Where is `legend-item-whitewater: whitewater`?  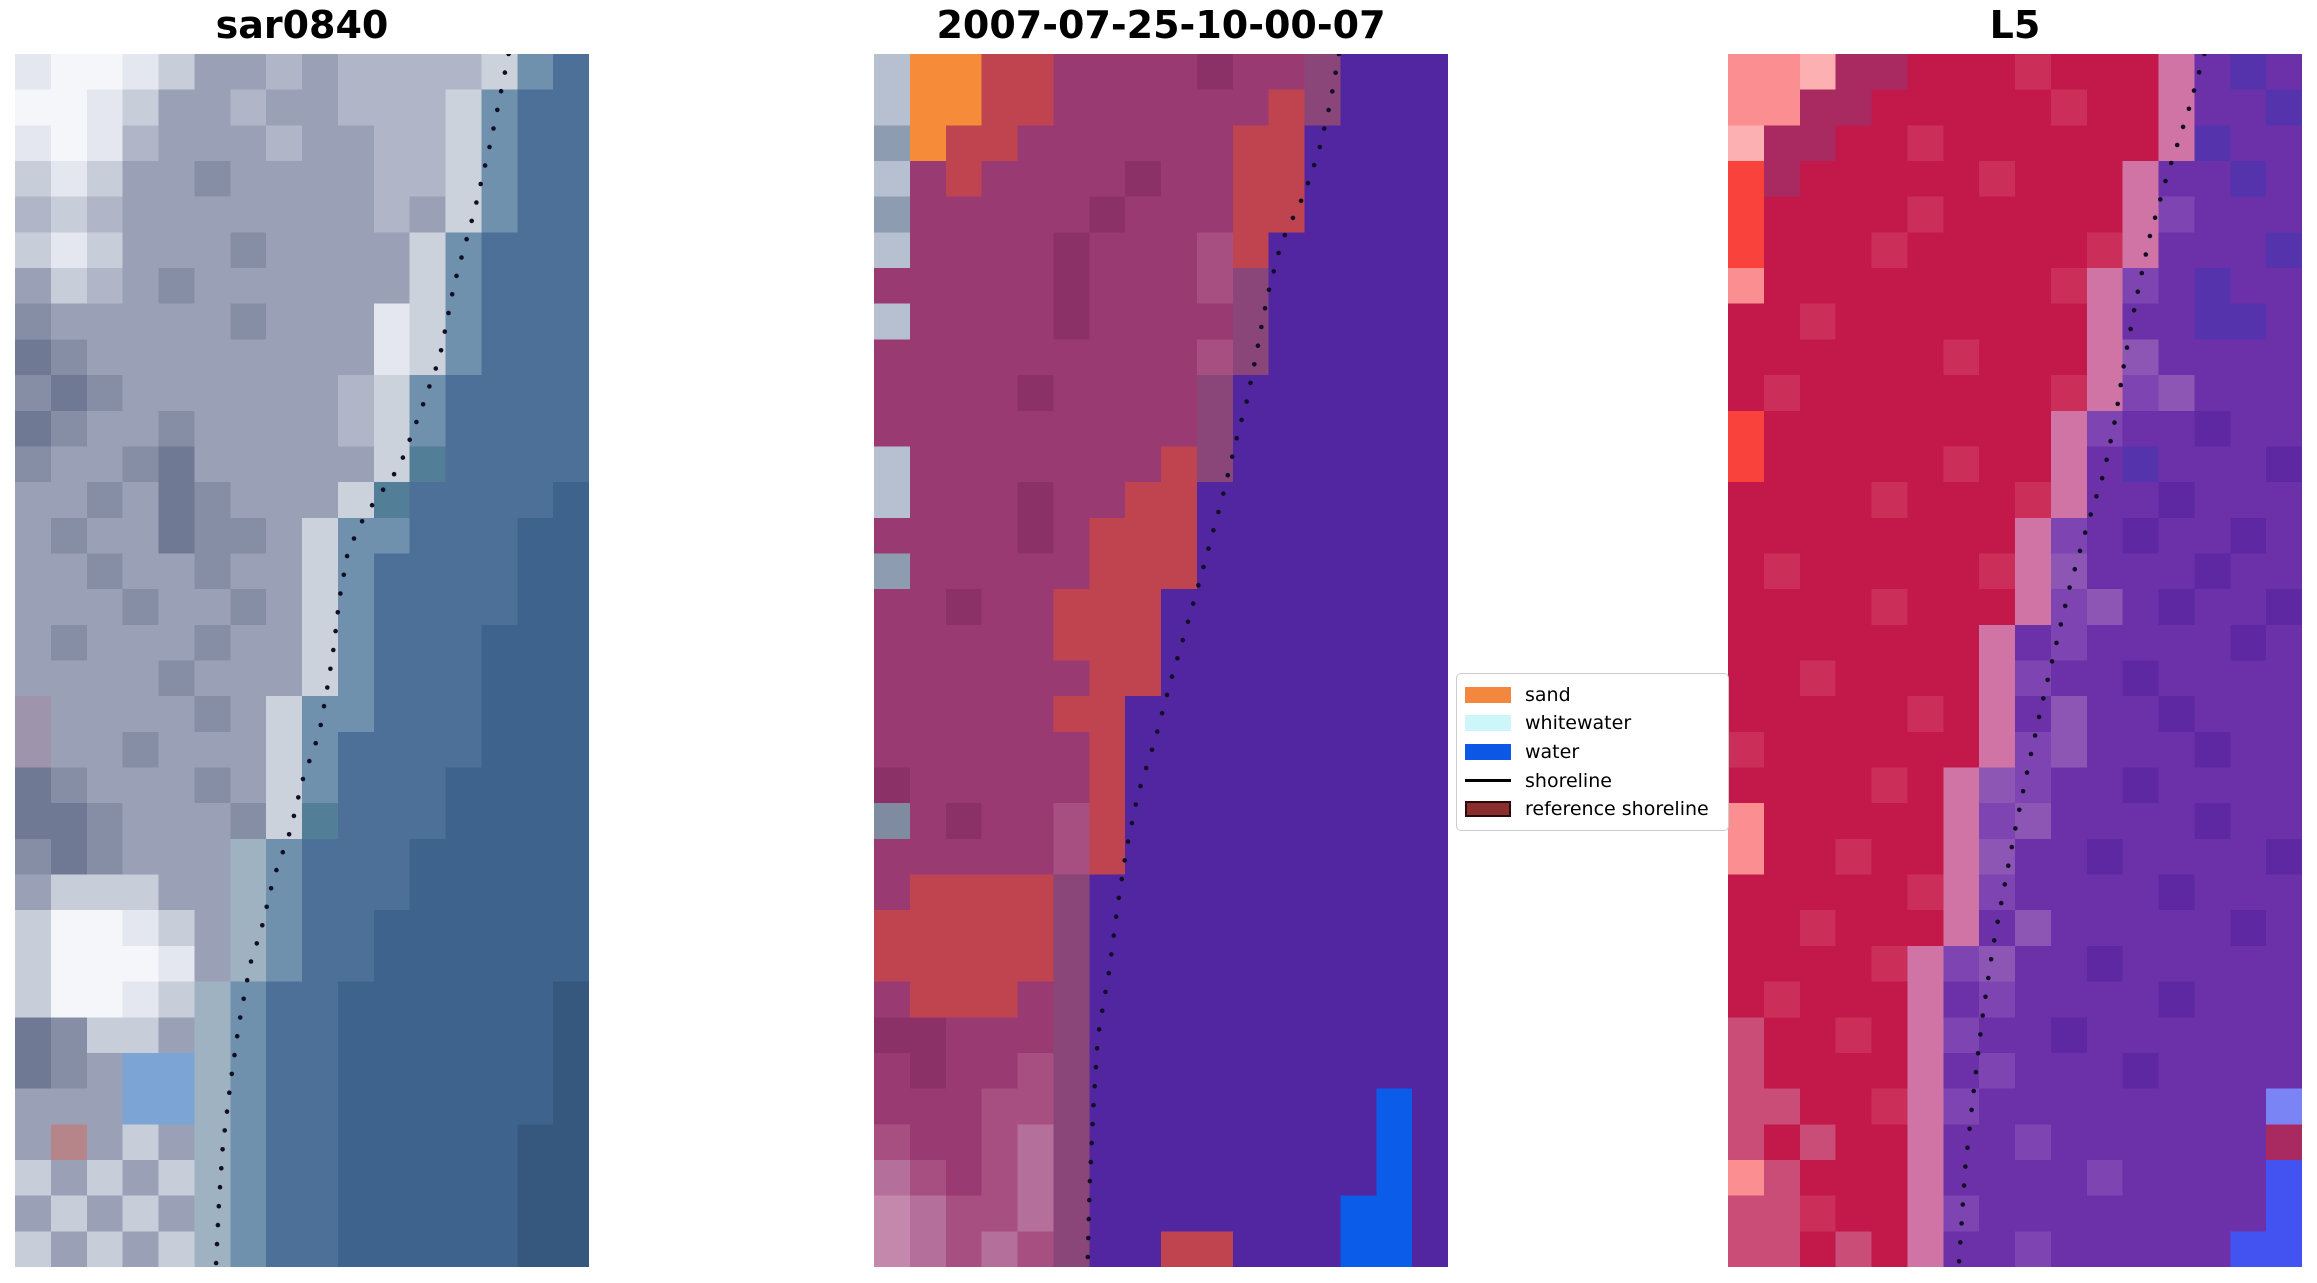
legend-item-whitewater: whitewater is located at coordinates (1592, 723).